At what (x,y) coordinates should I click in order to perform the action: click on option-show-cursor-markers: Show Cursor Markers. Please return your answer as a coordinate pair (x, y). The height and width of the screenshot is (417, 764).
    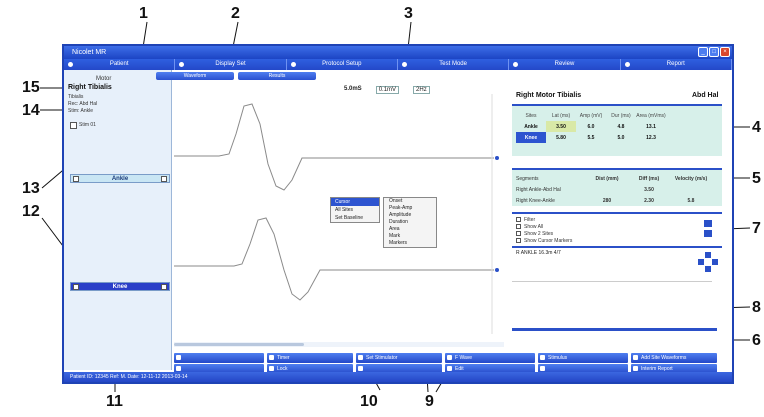
    Looking at the image, I should click on (544, 241).